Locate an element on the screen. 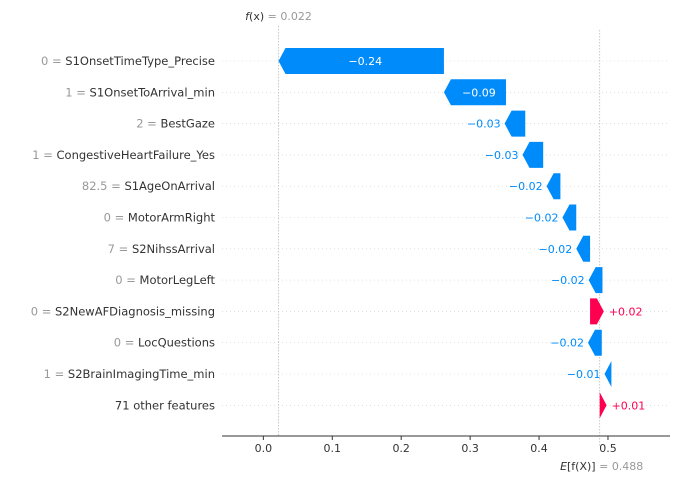 The image size is (682, 481). feature-label: 0 = S1OnsetTimeType_Precise is located at coordinates (128, 61).